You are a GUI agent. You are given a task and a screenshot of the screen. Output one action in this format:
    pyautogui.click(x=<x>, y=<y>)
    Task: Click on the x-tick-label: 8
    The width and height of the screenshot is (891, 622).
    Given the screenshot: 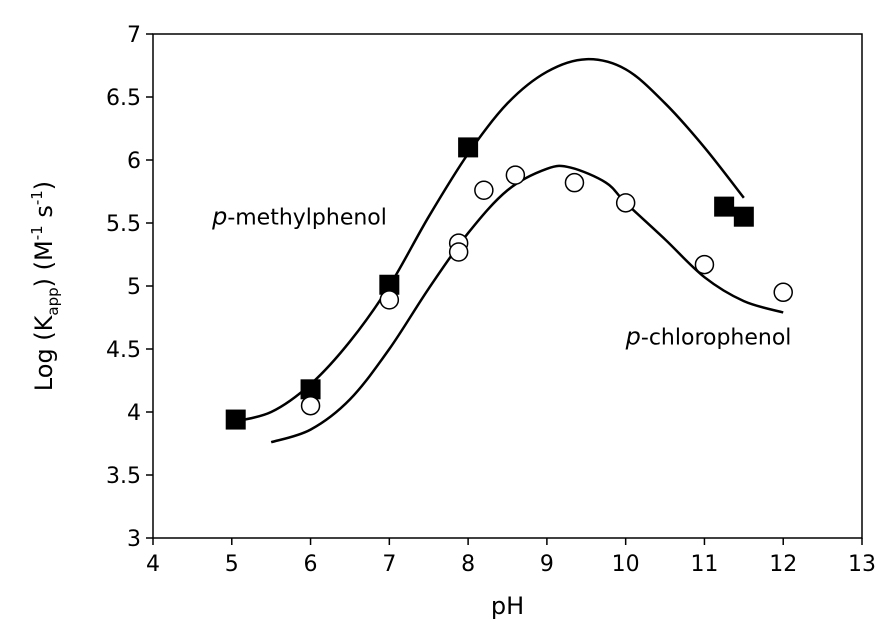 What is the action you would take?
    pyautogui.click(x=468, y=564)
    